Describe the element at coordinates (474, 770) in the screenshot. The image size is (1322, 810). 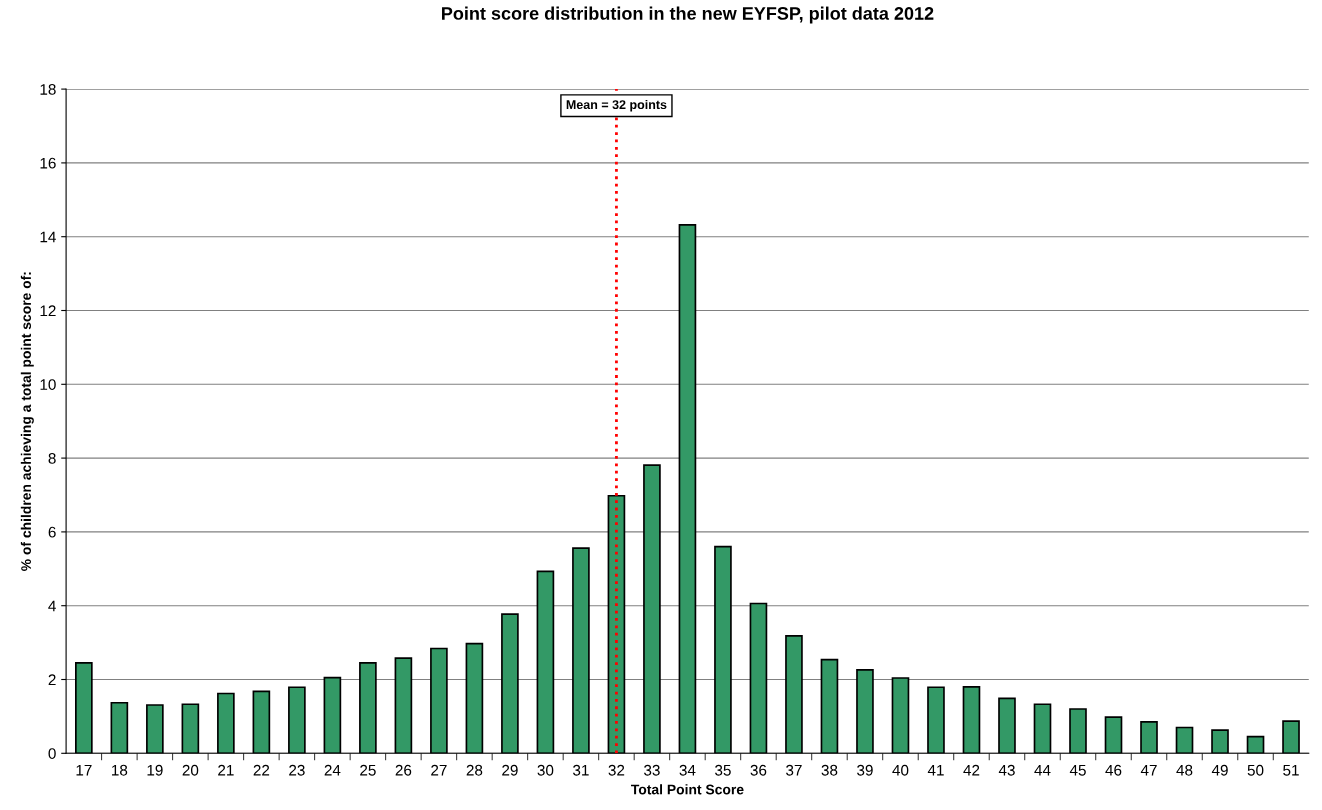
I see `x-tick-label: 28` at that location.